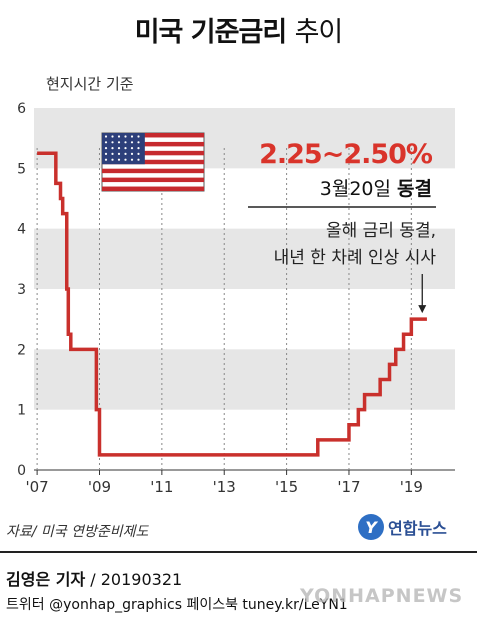  What do you see at coordinates (21, 109) in the screenshot?
I see `y-tick-label-6: 6` at bounding box center [21, 109].